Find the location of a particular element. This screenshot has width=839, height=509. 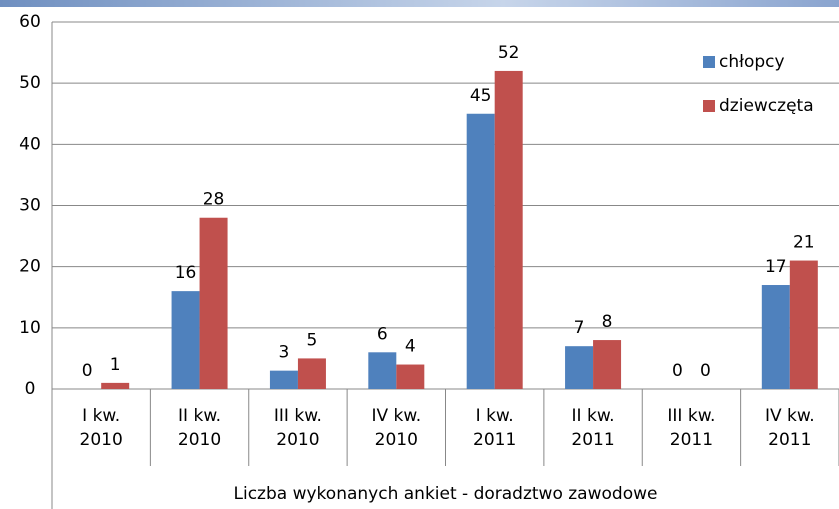

data-label: 21 is located at coordinates (804, 243).